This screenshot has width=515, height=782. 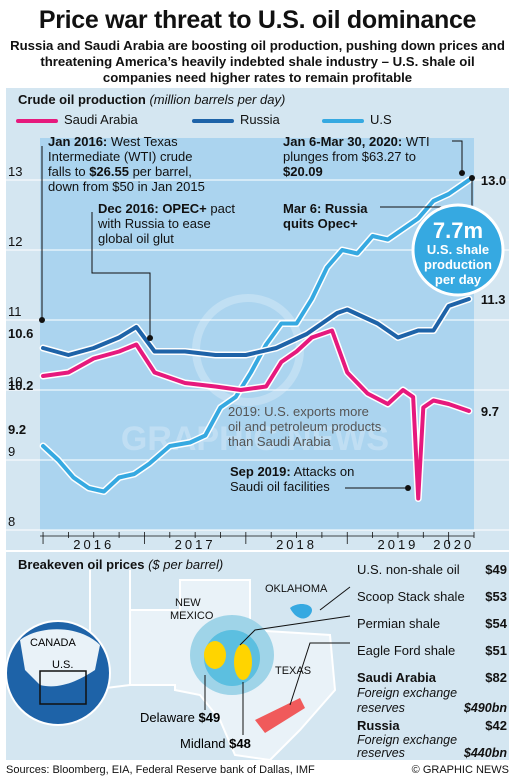 I want to click on annotation-mar6-l2: quits Opec+, so click(x=320, y=223).